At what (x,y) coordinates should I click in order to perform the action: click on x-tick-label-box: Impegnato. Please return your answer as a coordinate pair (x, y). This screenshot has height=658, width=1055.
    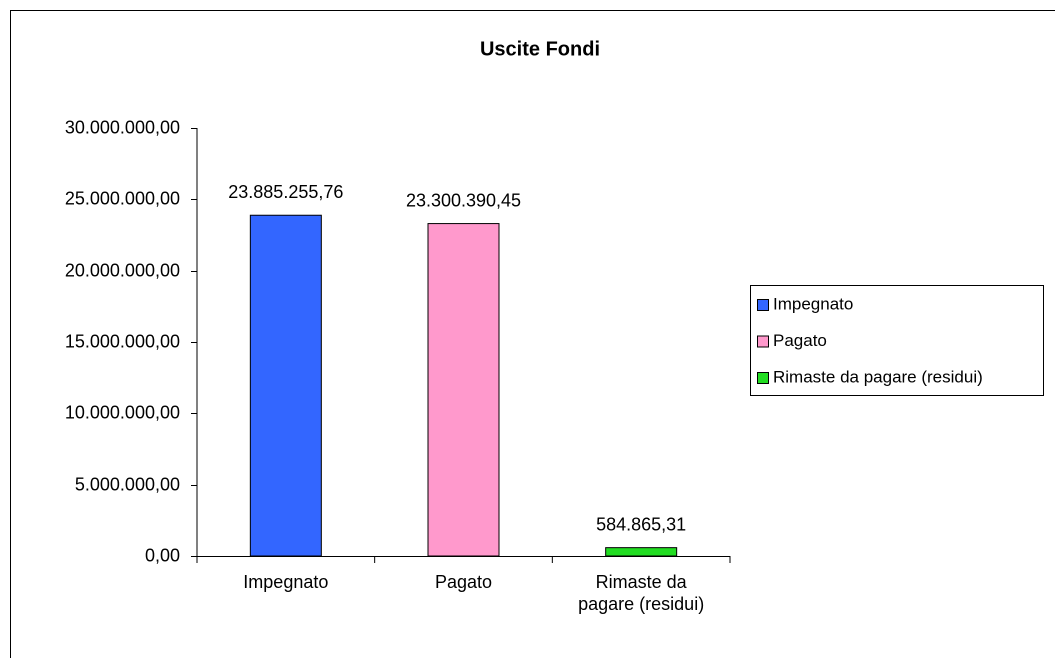
    Looking at the image, I should click on (286, 582).